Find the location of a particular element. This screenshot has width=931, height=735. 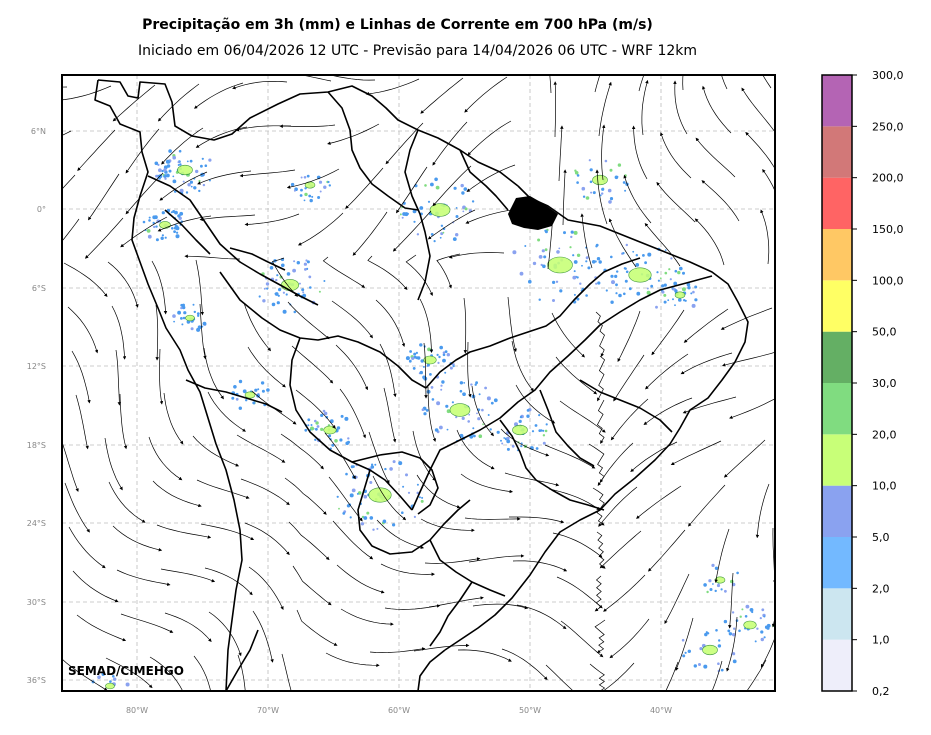

longitude-labels: 80°W 70°W 60°W 50°W 40°W is located at coordinates (399, 710).